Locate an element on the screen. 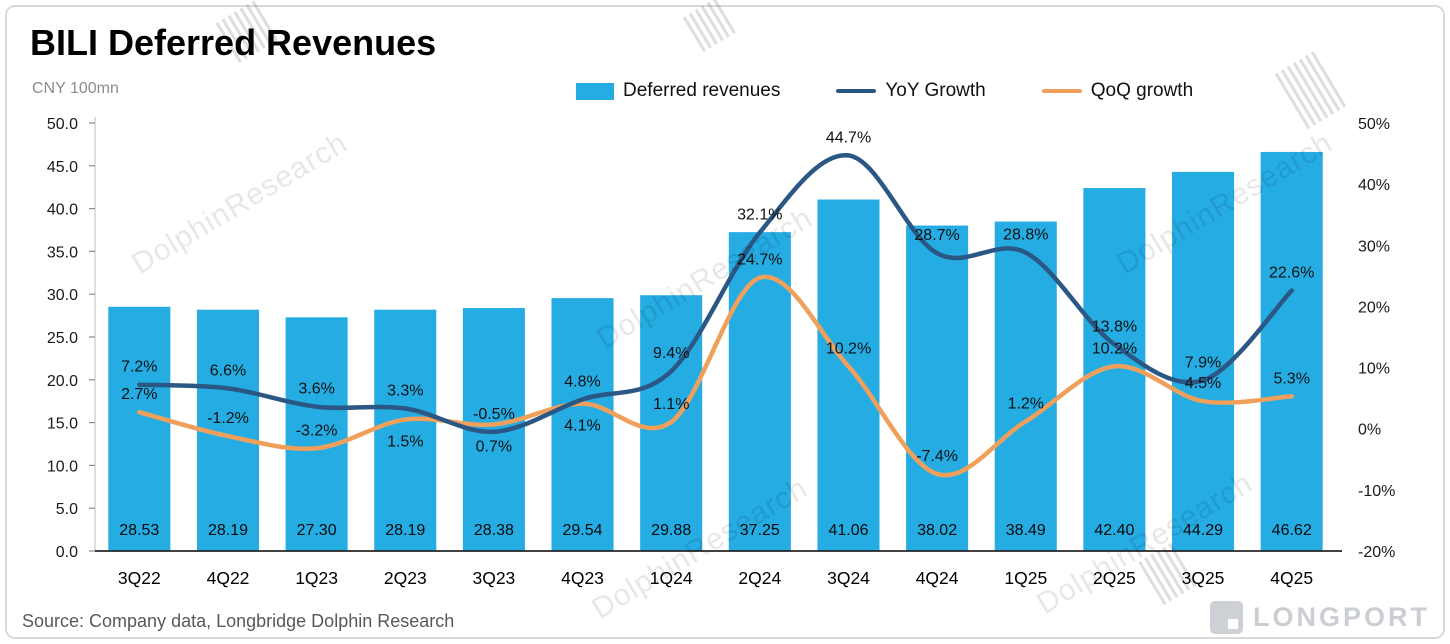 This screenshot has height=644, width=1450. yoy-value-label: 9.4% is located at coordinates (671, 353).